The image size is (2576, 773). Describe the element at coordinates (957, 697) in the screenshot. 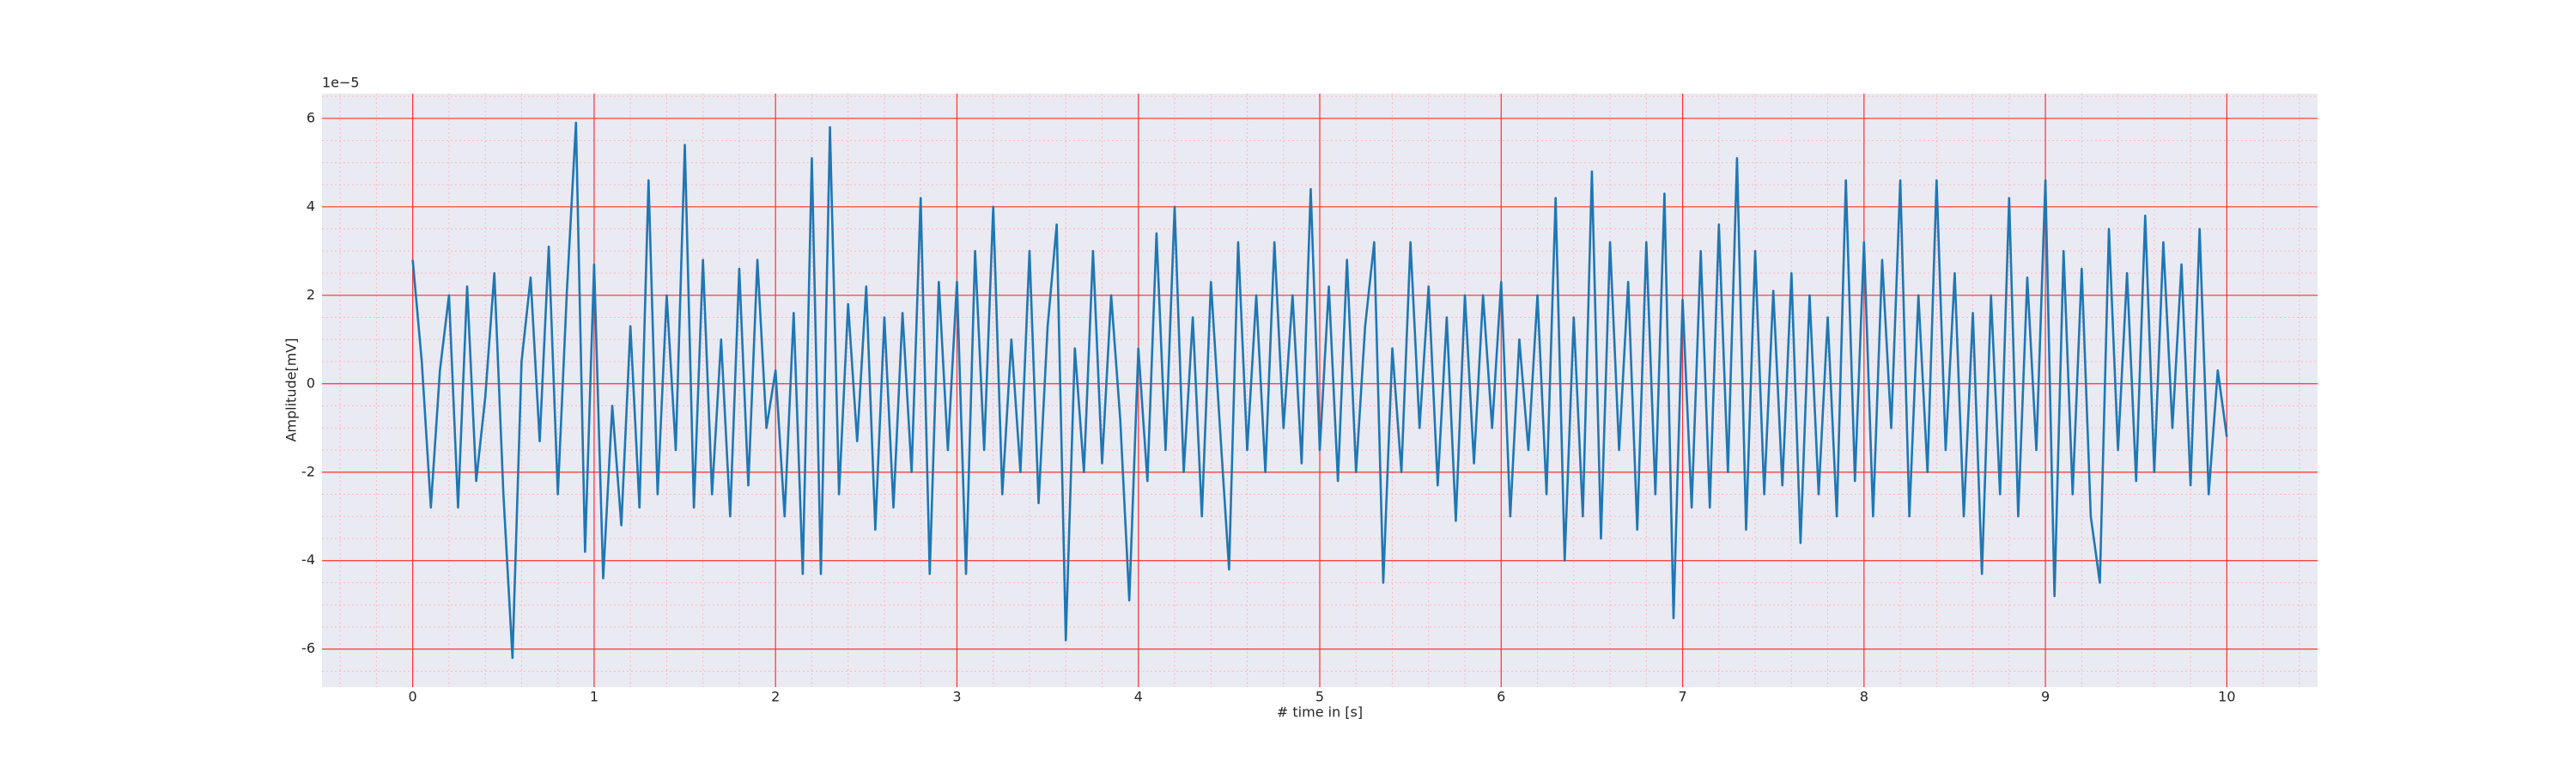

I see `x-tick-label: 3` at that location.